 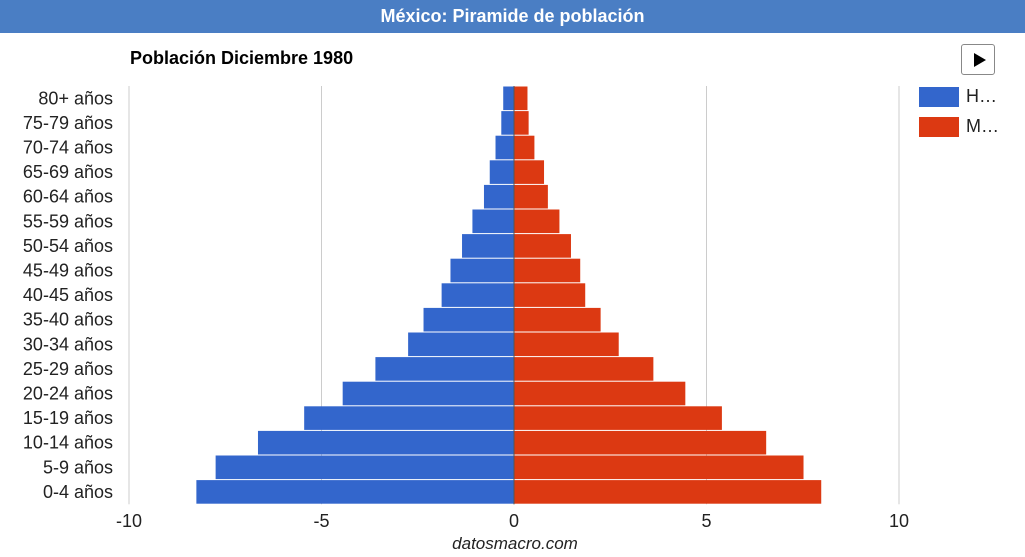 What do you see at coordinates (515, 543) in the screenshot?
I see `source-credit: datosmacro.com` at bounding box center [515, 543].